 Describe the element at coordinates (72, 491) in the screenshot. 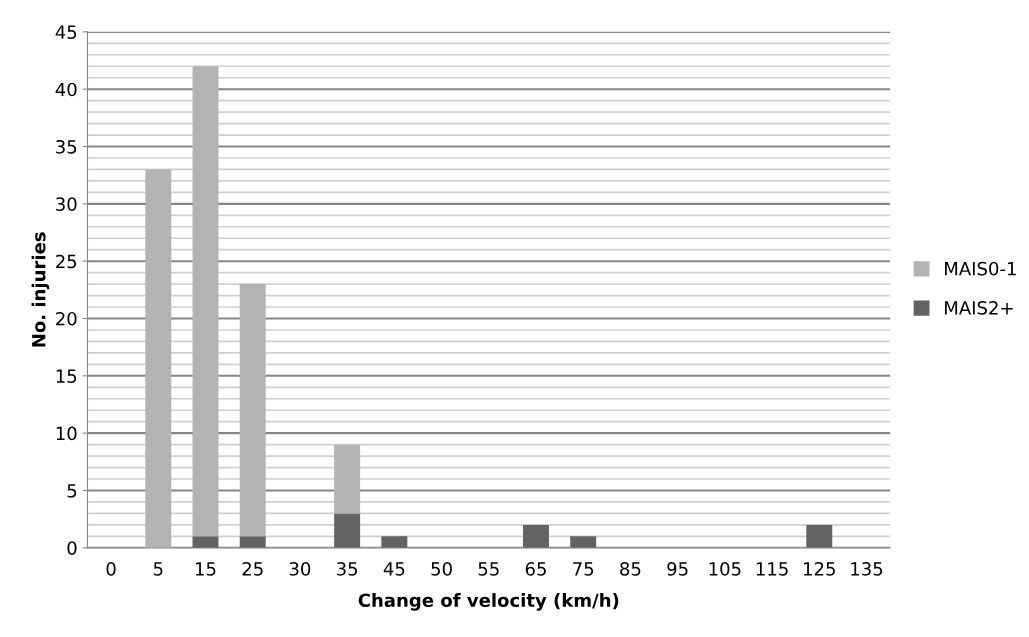

I see `y-tick-label: 5` at that location.